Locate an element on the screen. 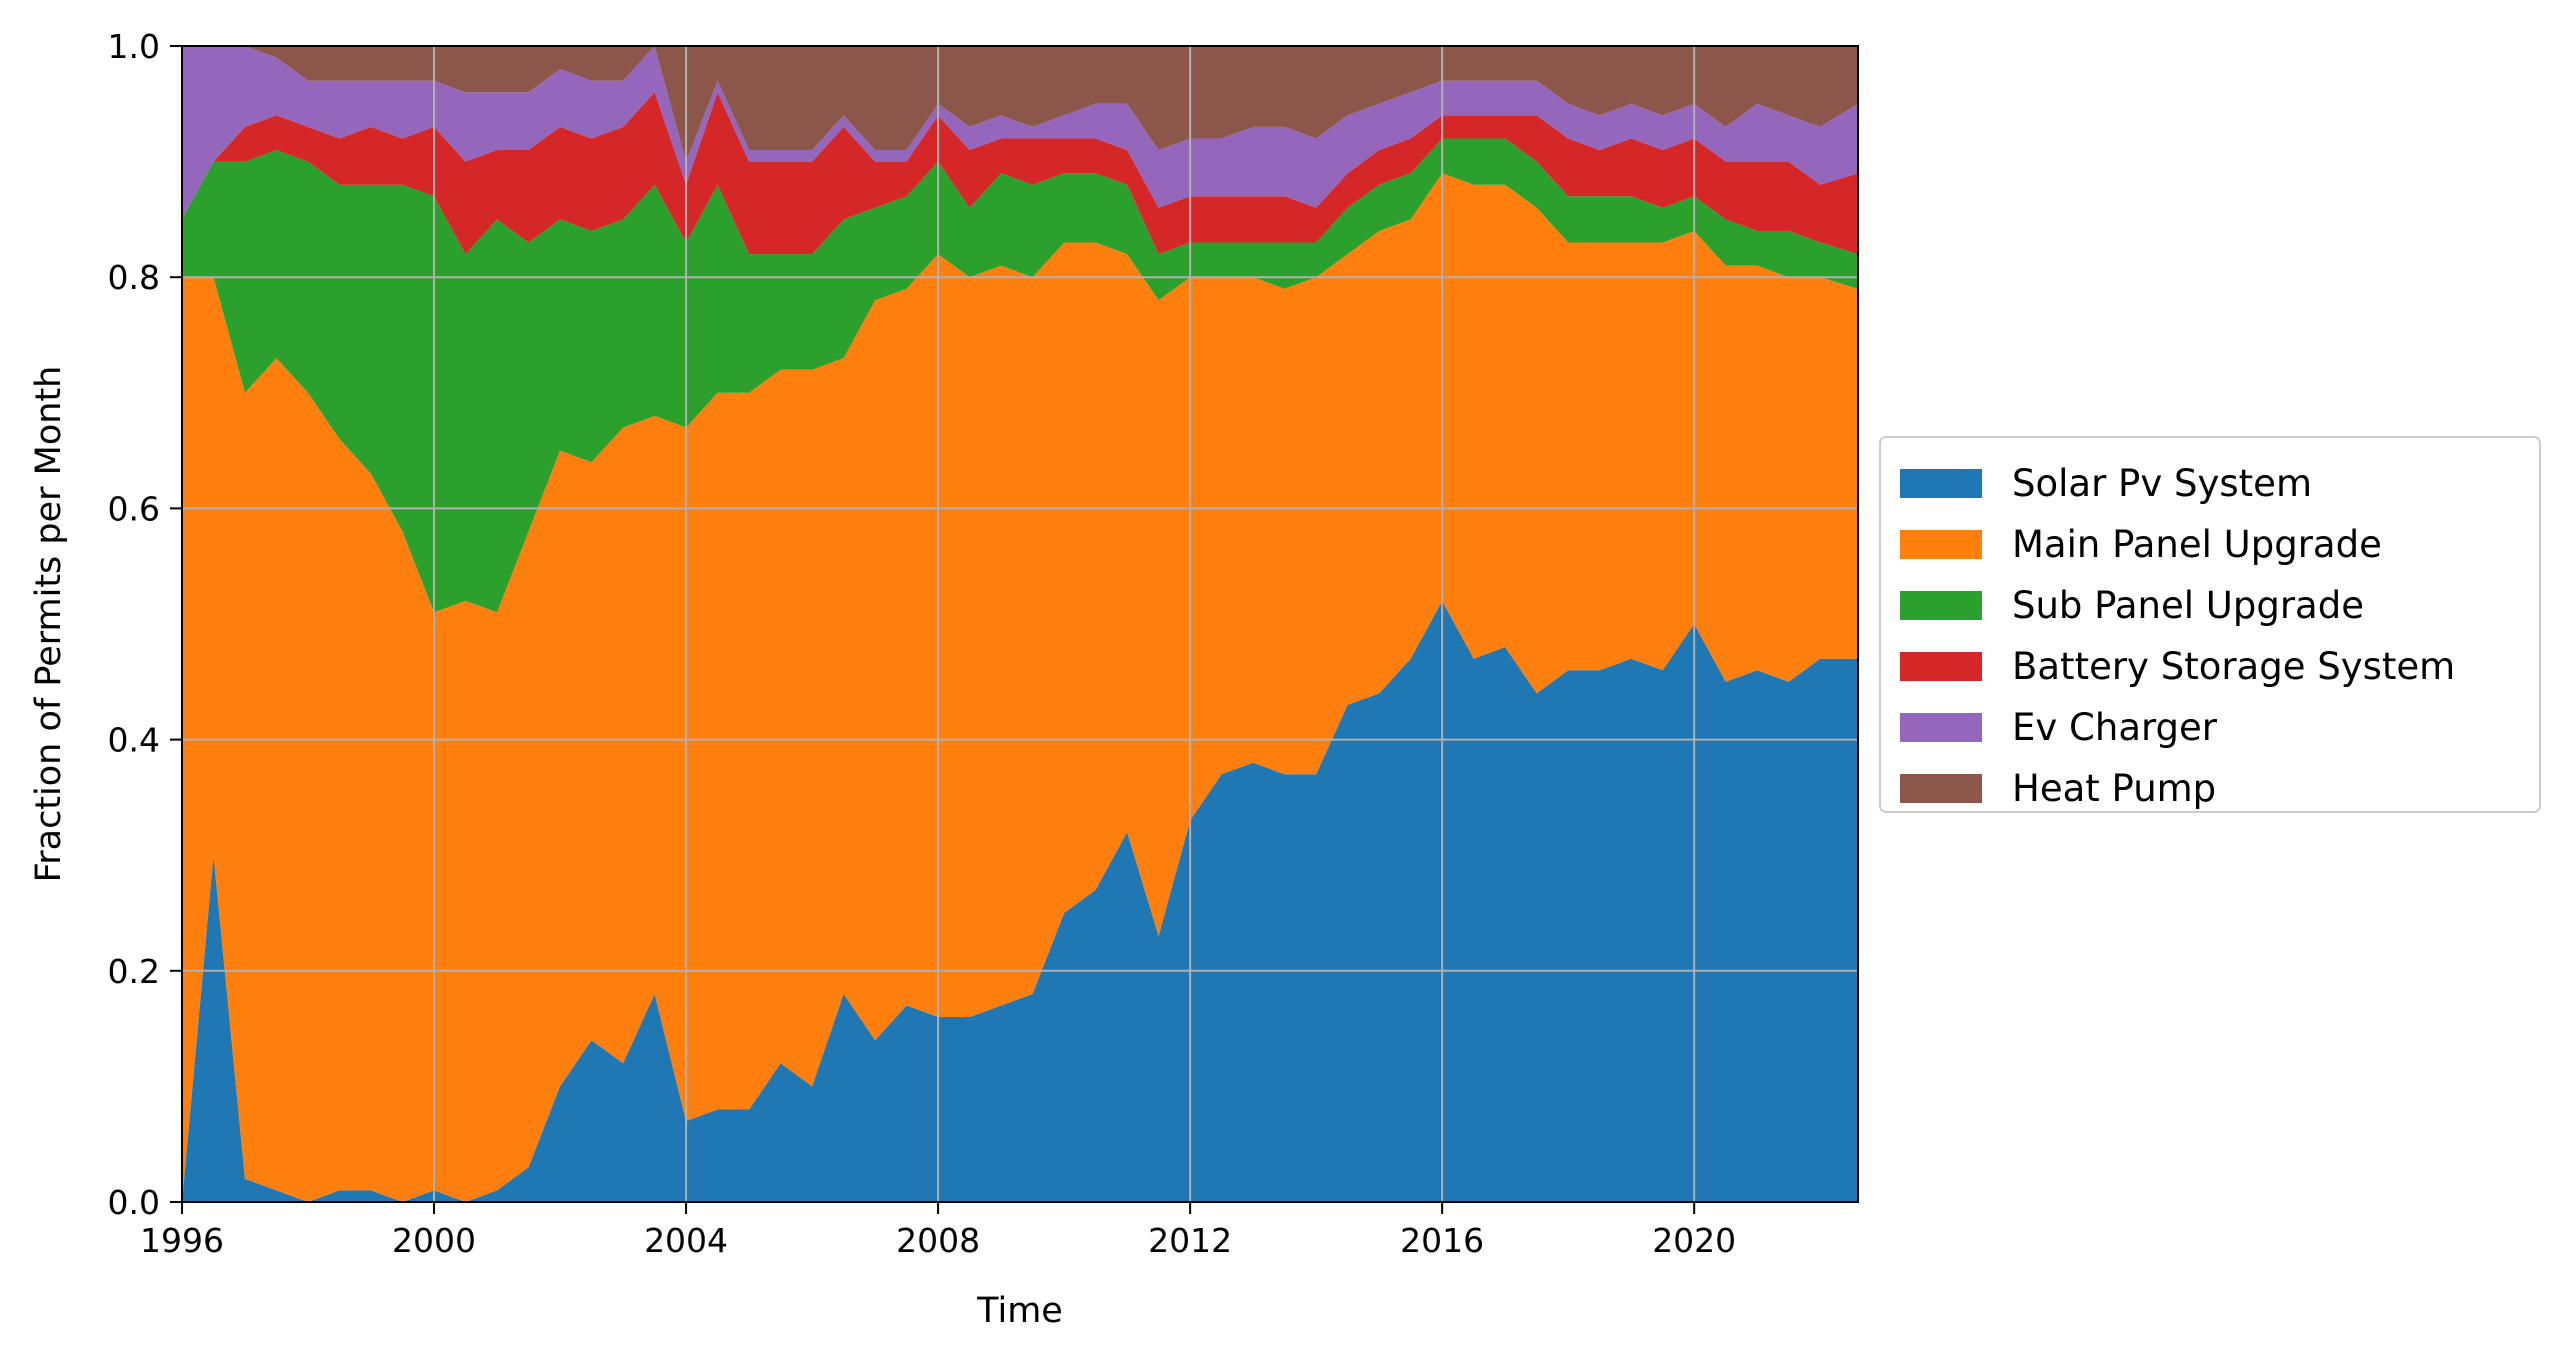 The width and height of the screenshot is (2556, 1360). y-tick-label: 0.8 is located at coordinates (134, 277).